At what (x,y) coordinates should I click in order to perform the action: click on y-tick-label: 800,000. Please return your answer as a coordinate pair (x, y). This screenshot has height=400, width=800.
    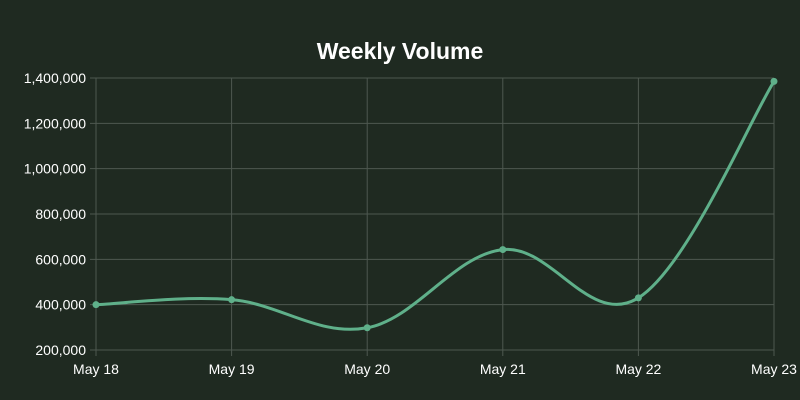
    Looking at the image, I should click on (60, 214).